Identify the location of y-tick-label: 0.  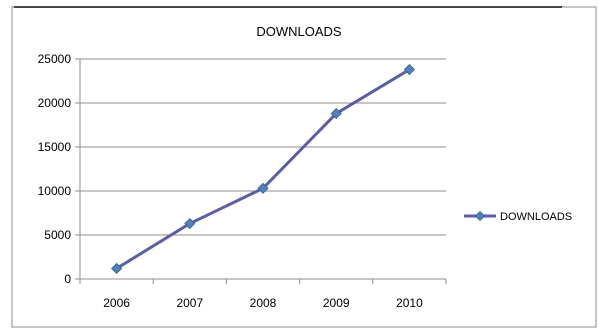
(67, 279).